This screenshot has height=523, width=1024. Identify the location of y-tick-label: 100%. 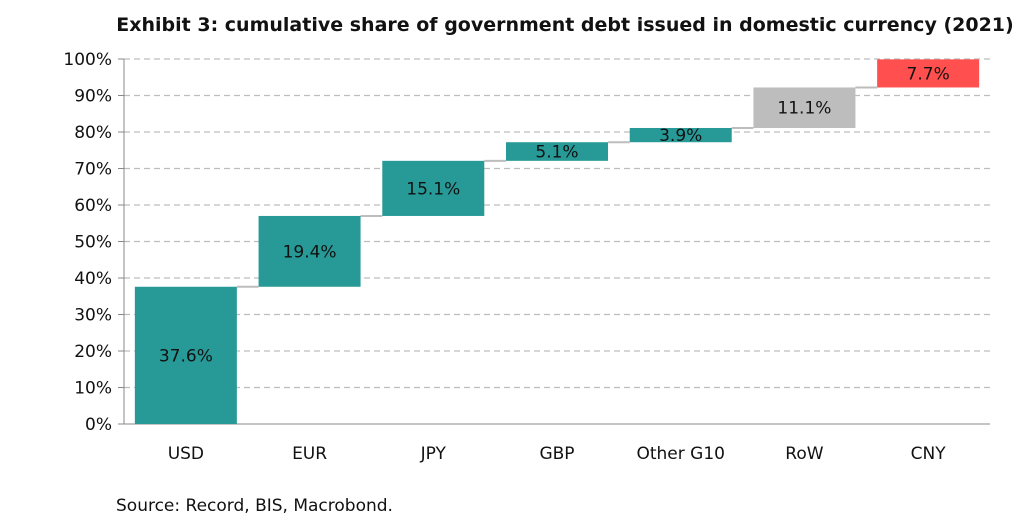
(87, 60).